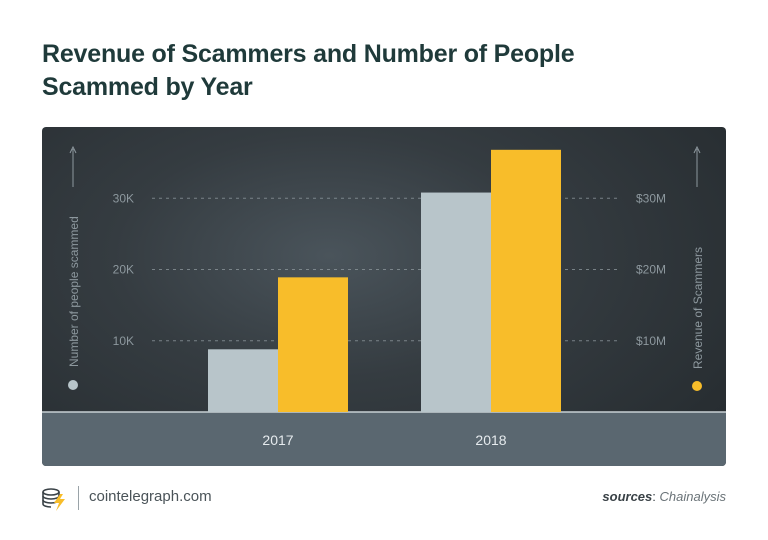  What do you see at coordinates (74, 291) in the screenshot?
I see `left-axis-title: Number of people scammed` at bounding box center [74, 291].